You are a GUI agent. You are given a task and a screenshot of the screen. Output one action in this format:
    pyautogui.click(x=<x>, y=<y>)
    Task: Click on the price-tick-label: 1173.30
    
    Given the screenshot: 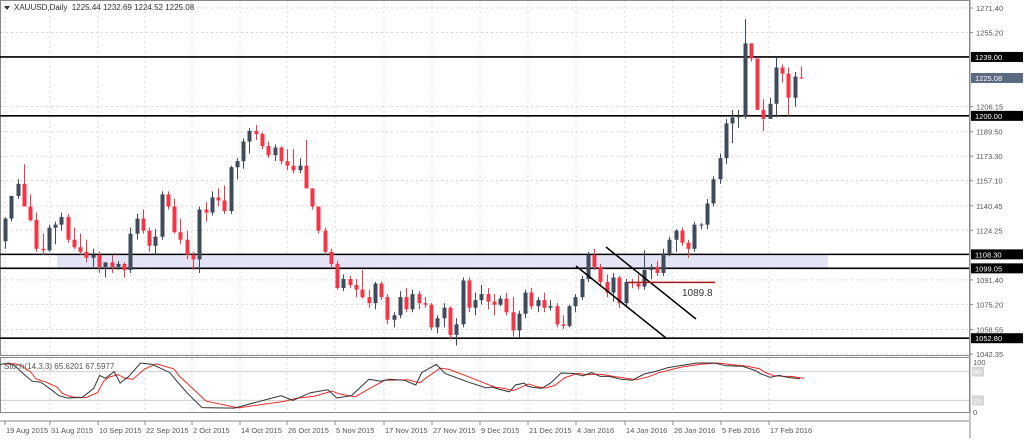 What is the action you would take?
    pyautogui.click(x=989, y=156)
    